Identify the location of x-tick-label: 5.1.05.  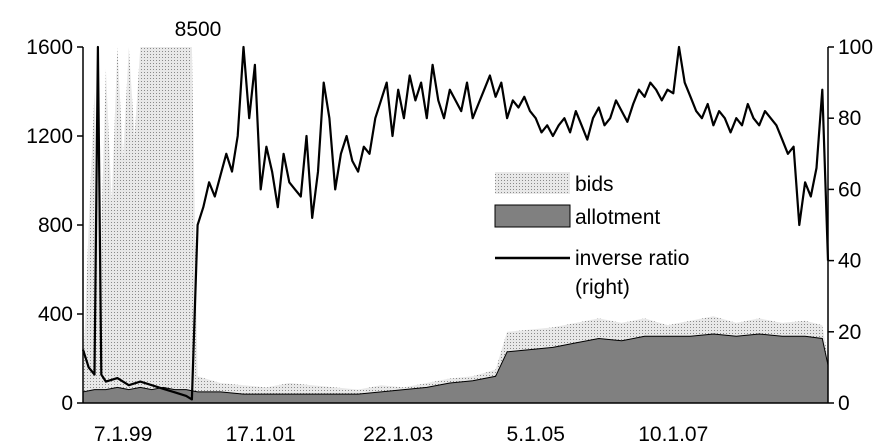
(536, 434).